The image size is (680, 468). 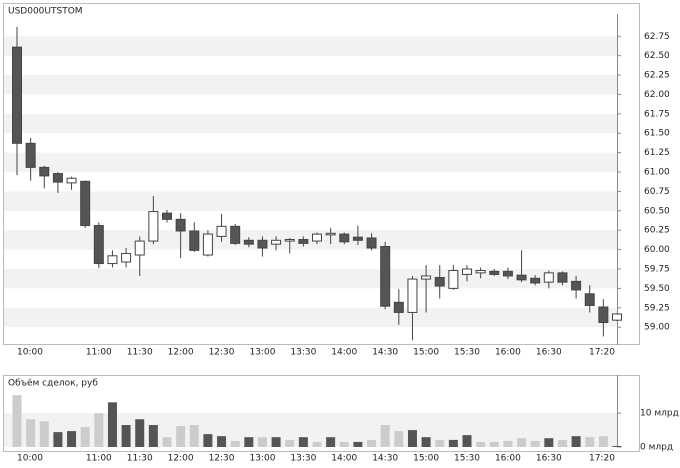 I want to click on y-tick-label: 62.75, so click(x=657, y=37).